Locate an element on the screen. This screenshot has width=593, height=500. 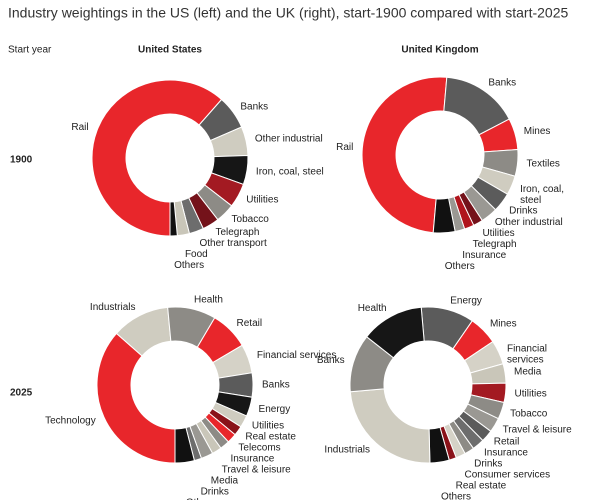
slice-label: Textiles is located at coordinates (543, 164).